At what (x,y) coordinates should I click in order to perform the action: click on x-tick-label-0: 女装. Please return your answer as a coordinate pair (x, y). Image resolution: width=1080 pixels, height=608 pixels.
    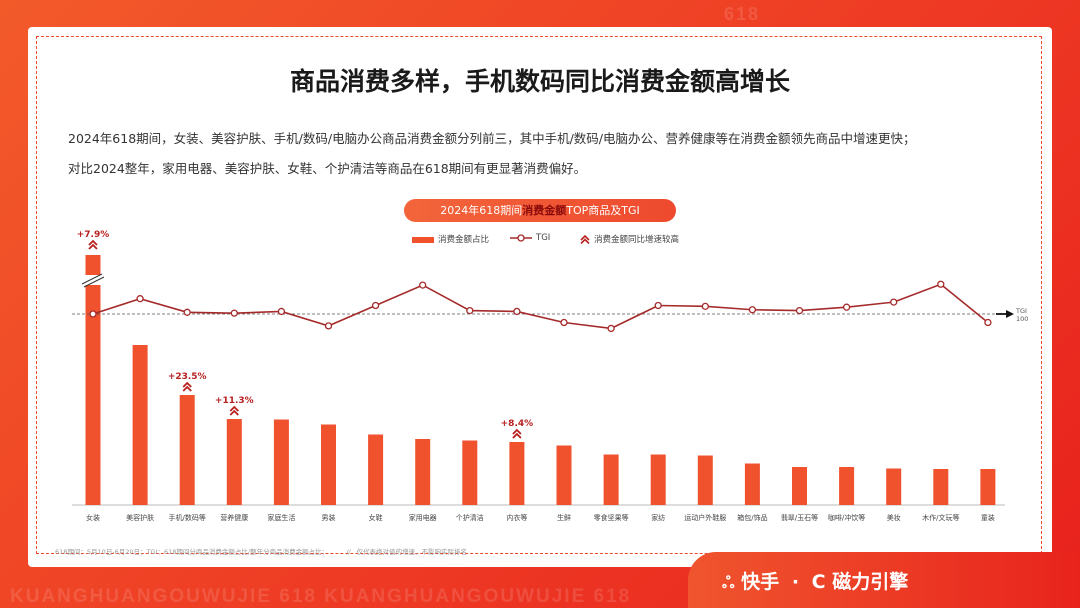
    Looking at the image, I should click on (93, 517).